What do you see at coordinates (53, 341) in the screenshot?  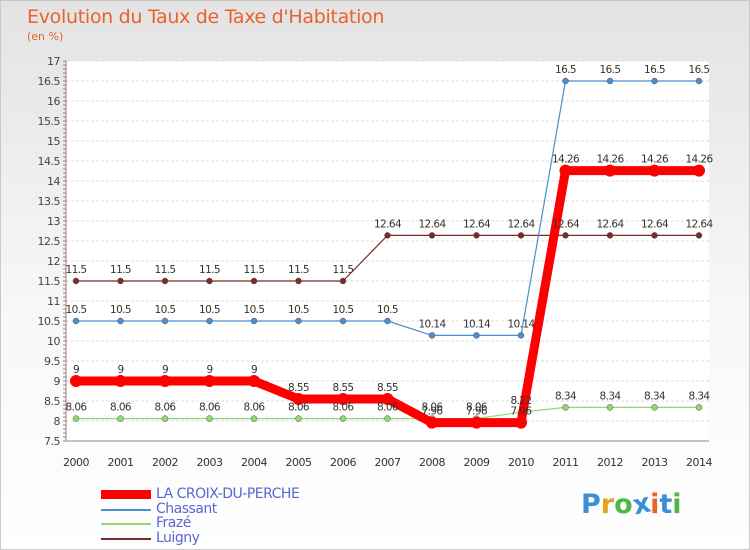 I see `y-tick-label: 10` at bounding box center [53, 341].